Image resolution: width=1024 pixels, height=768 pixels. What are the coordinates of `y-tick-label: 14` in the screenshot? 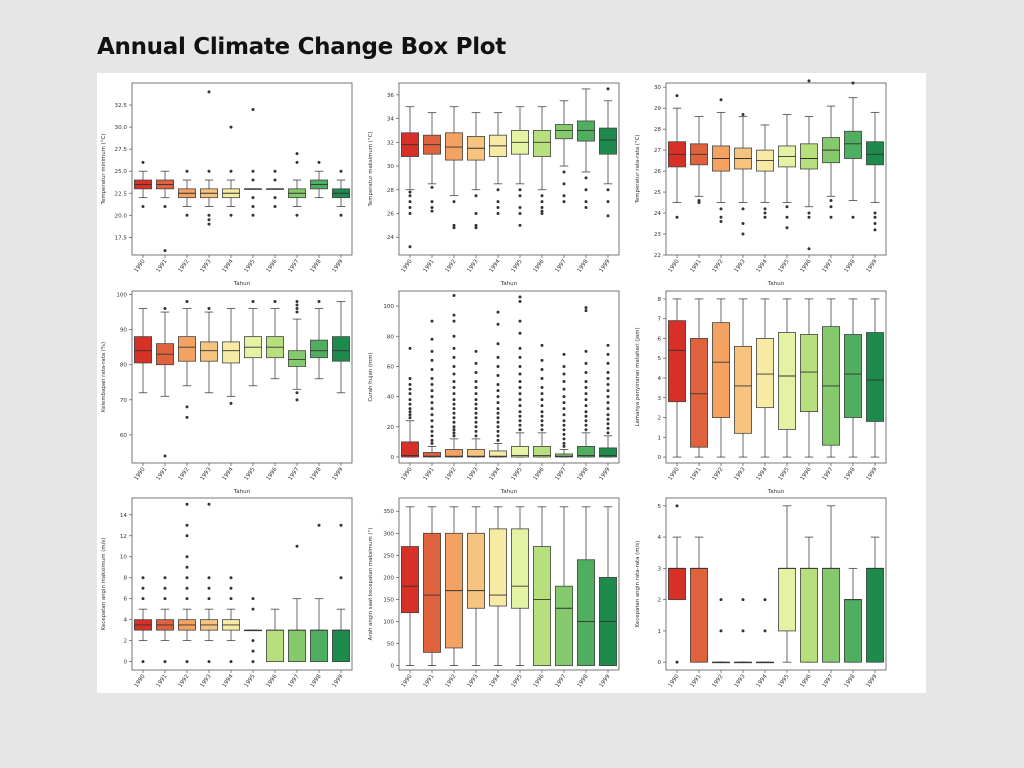 It's located at (124, 516).